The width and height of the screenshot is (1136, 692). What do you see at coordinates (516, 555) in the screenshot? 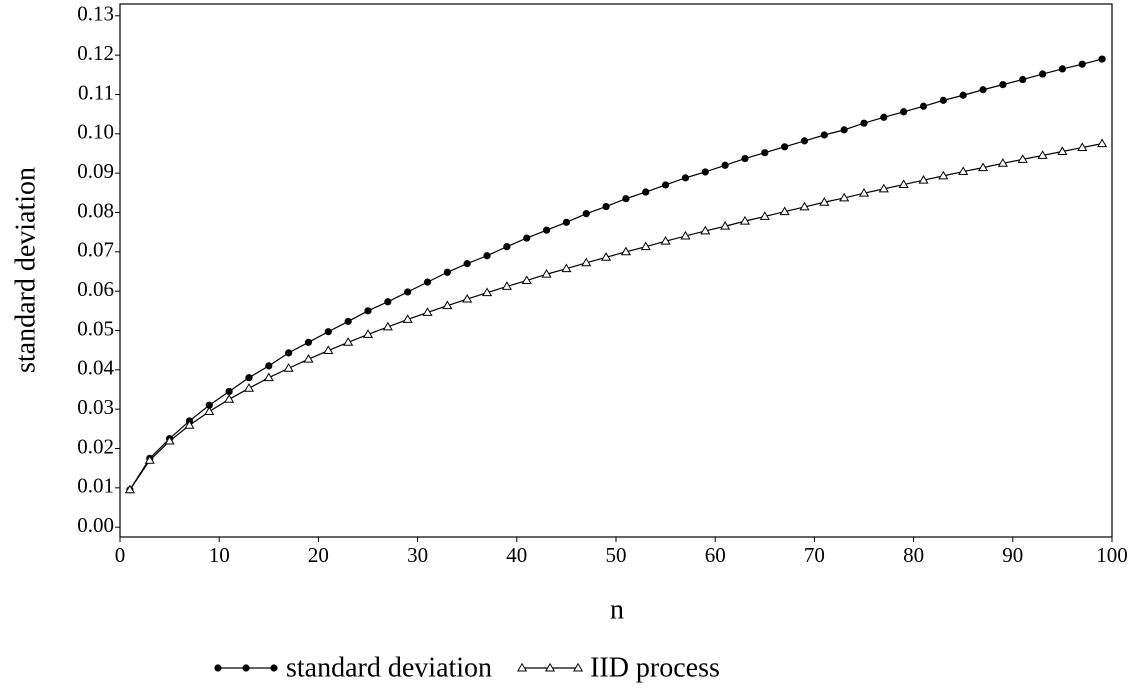
I see `x-tick-label: 40` at bounding box center [516, 555].